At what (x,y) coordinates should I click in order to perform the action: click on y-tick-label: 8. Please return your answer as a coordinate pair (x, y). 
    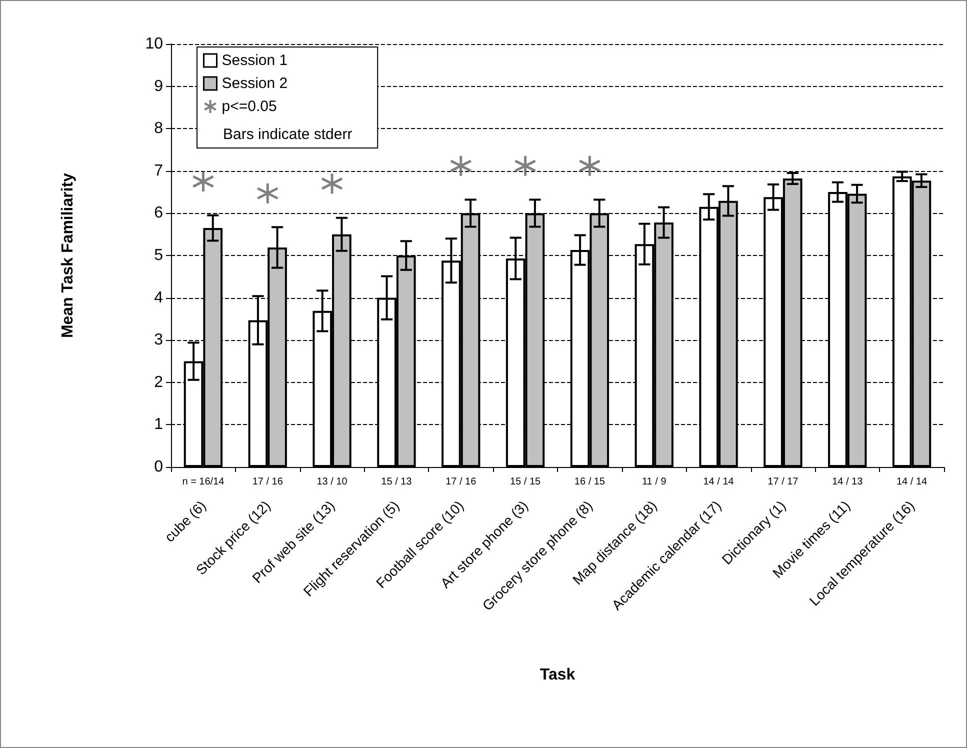
    Looking at the image, I should click on (159, 129).